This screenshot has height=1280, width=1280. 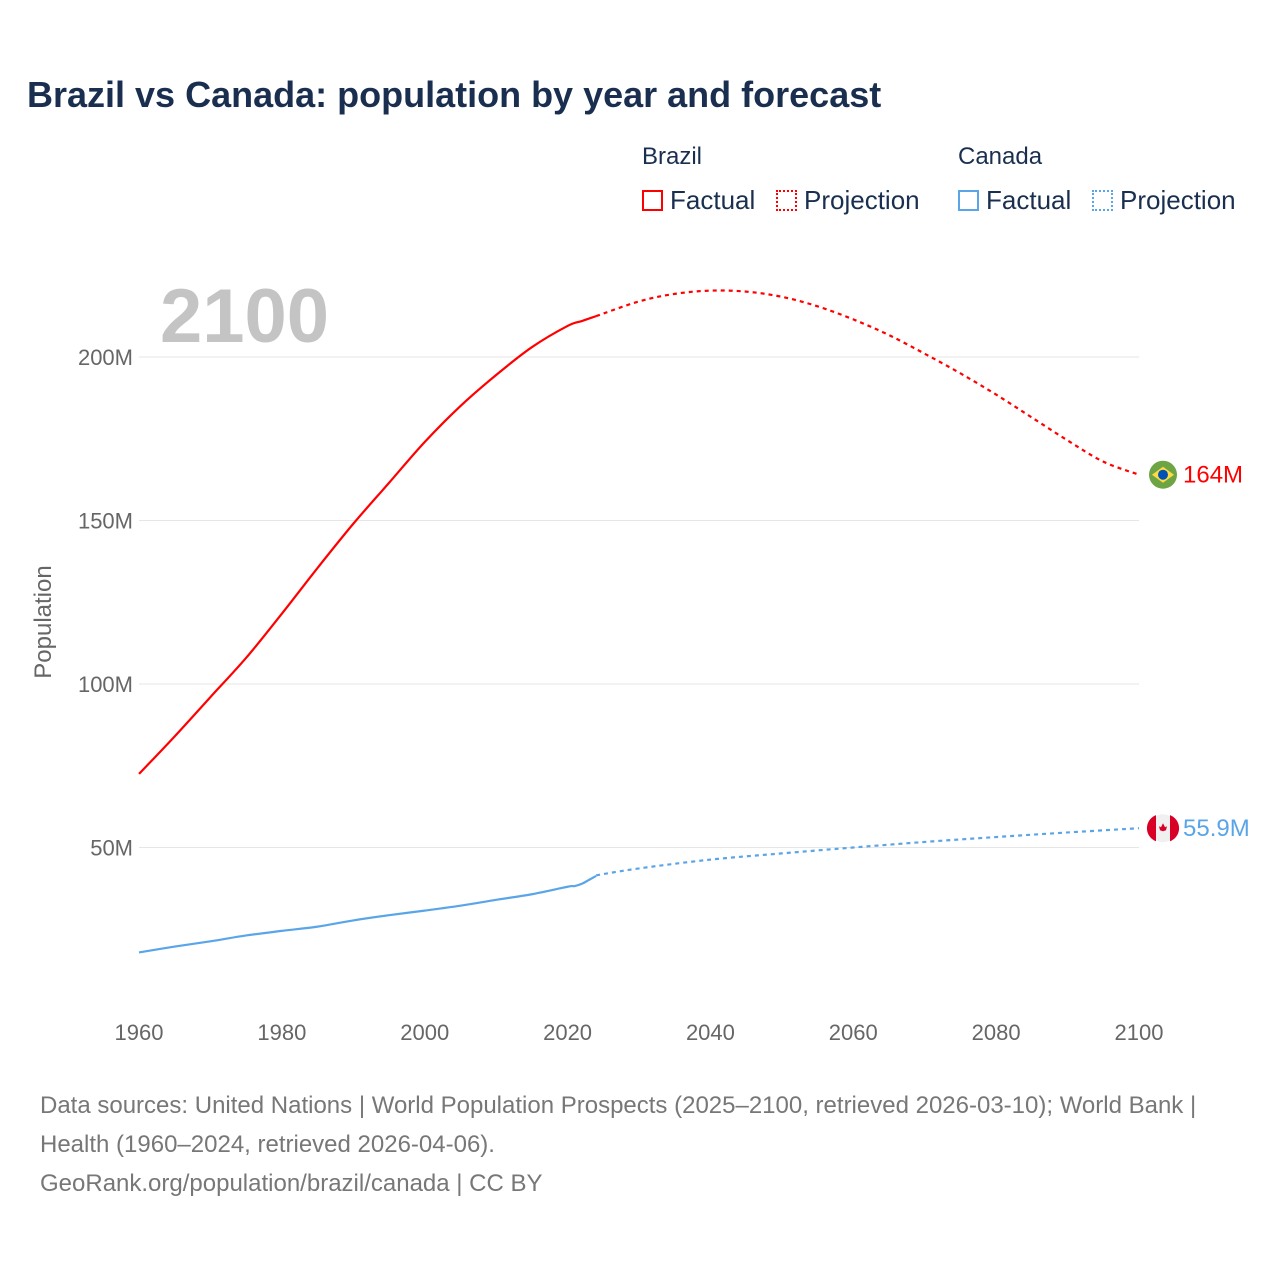 I want to click on legend-canada-factual: Factual, so click(x=1014, y=200).